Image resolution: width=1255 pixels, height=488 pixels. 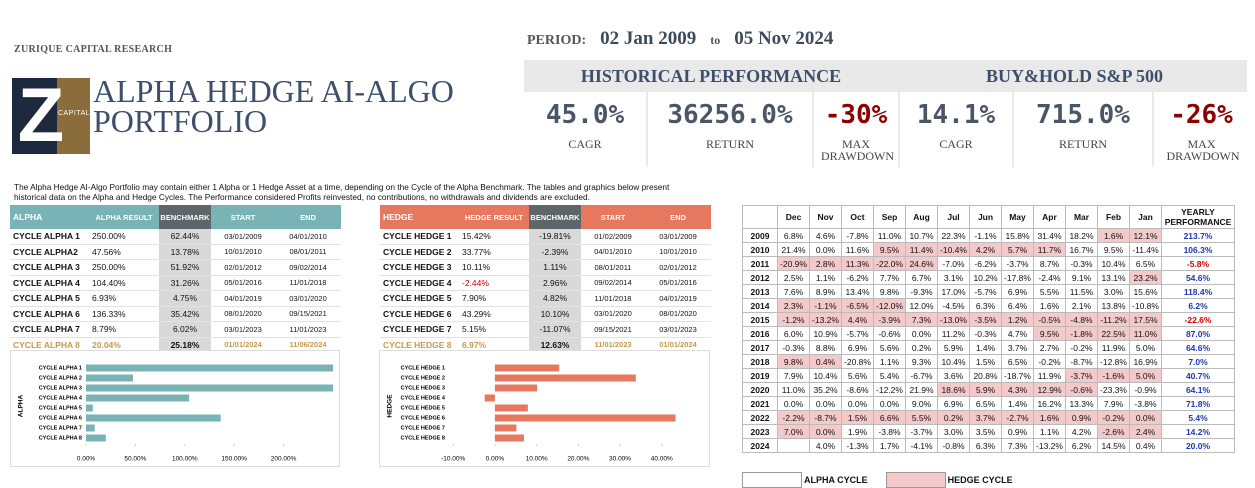 I want to click on month-cell: 23.2%, so click(x=1145, y=277).